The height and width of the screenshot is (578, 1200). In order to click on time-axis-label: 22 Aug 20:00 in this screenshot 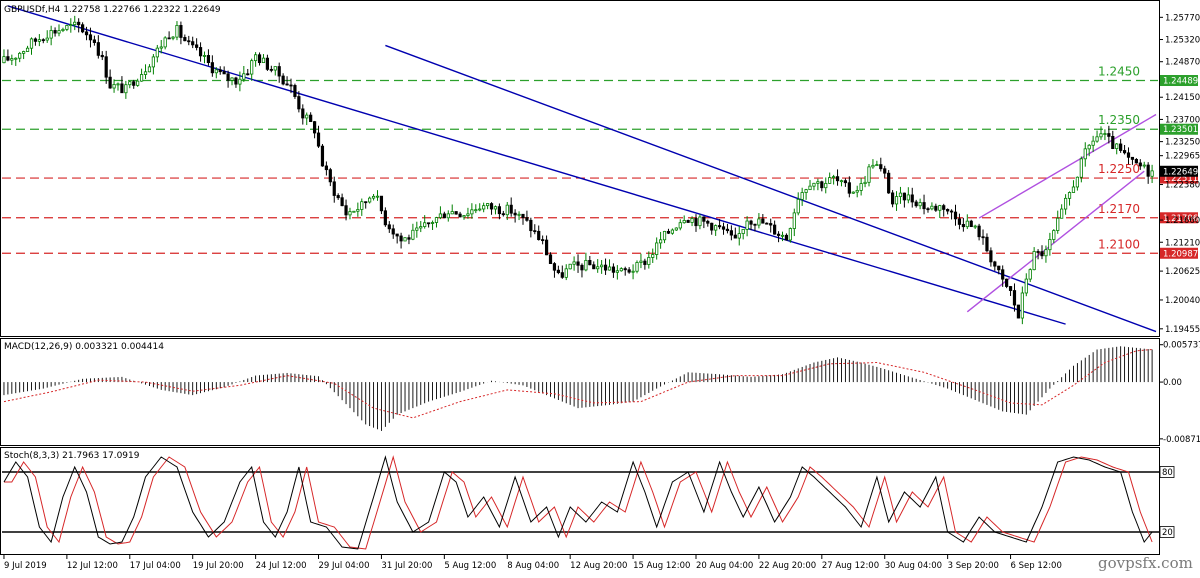, I will do `click(787, 566)`.